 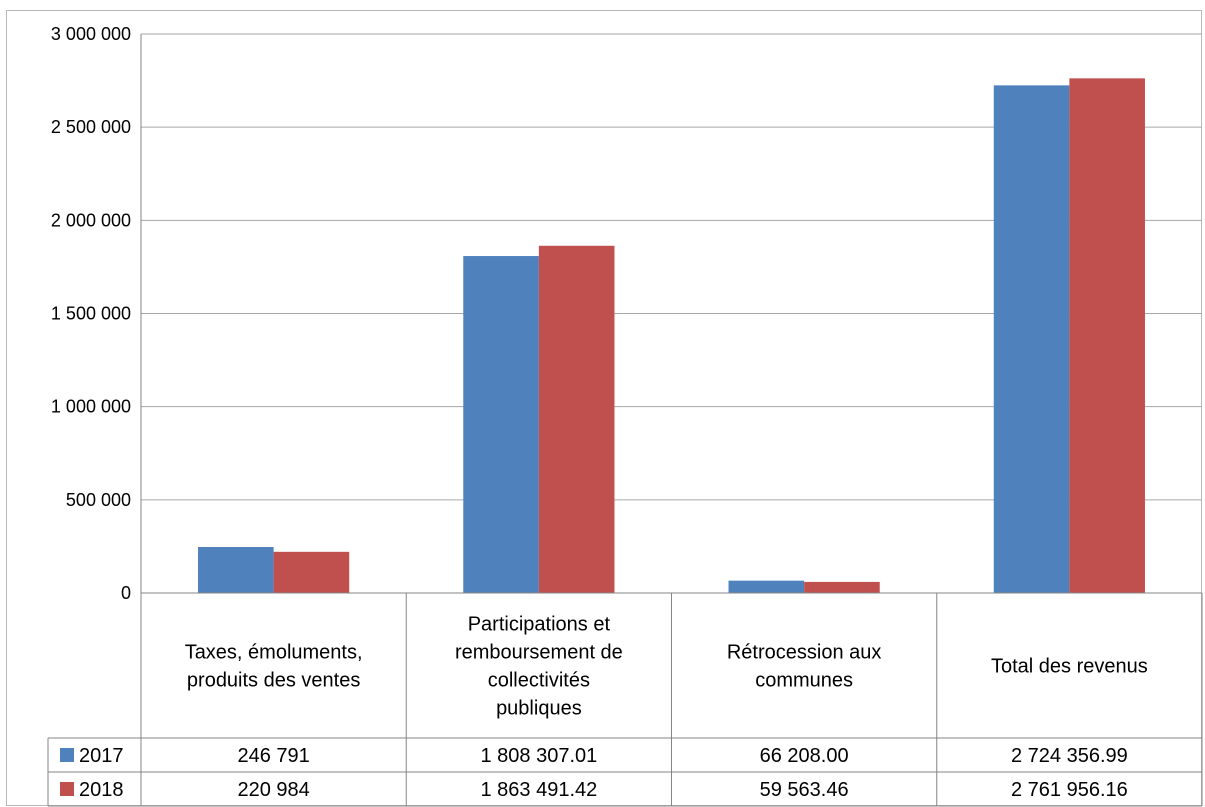 I want to click on data-label: 246 791, so click(x=273, y=756).